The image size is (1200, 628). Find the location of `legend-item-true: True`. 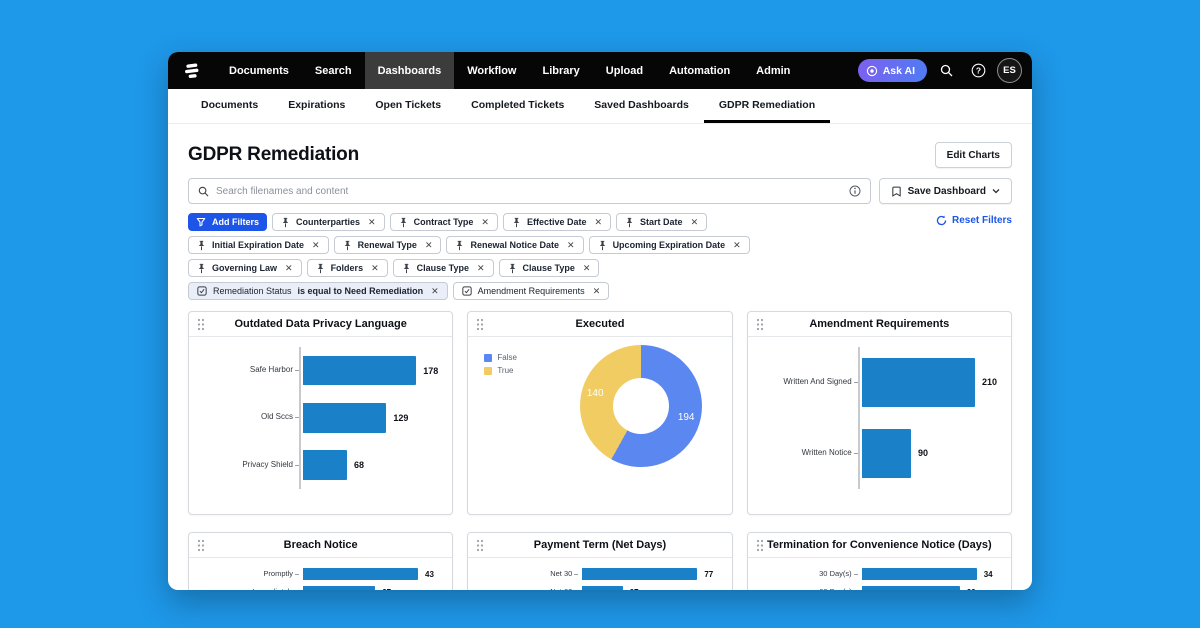

legend-item-true: True is located at coordinates (500, 370).